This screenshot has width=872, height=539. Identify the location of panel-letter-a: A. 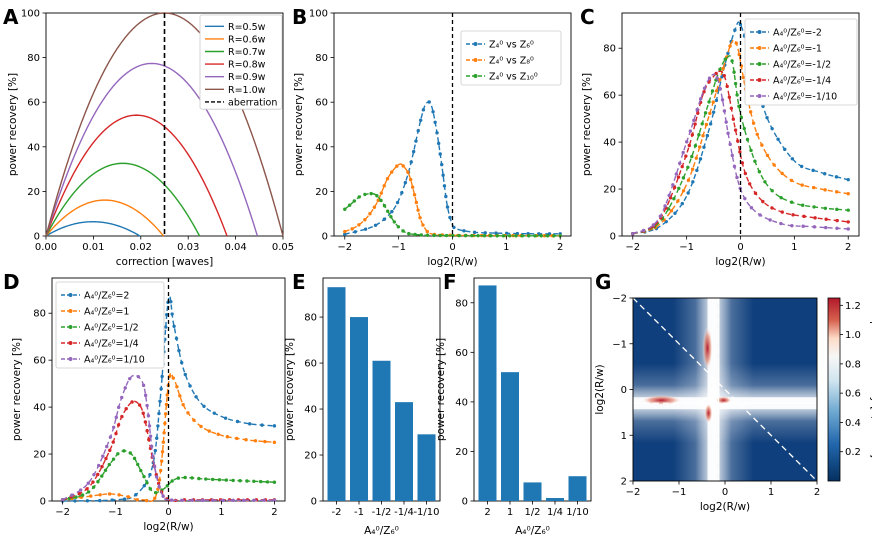
(11, 17).